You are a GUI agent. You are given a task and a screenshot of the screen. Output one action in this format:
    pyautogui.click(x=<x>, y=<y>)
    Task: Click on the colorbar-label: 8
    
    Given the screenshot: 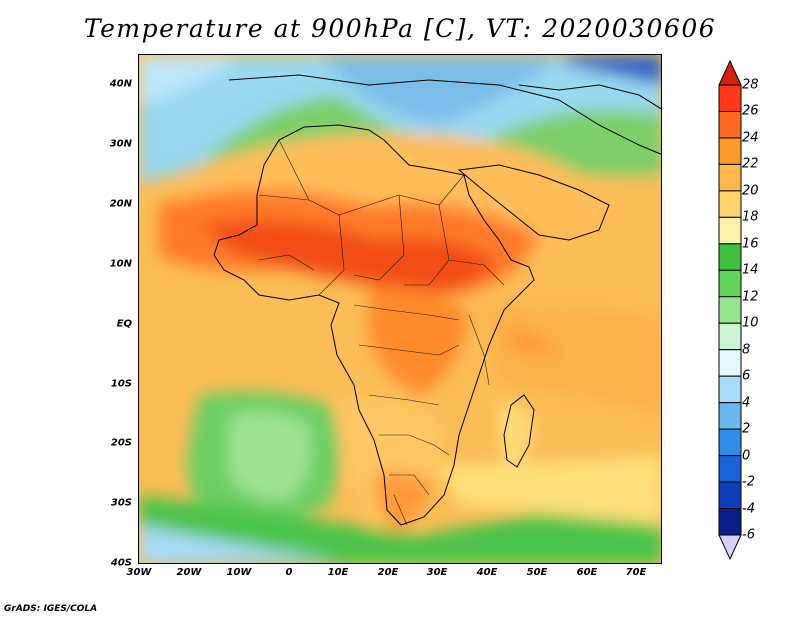 What is the action you would take?
    pyautogui.click(x=746, y=350)
    